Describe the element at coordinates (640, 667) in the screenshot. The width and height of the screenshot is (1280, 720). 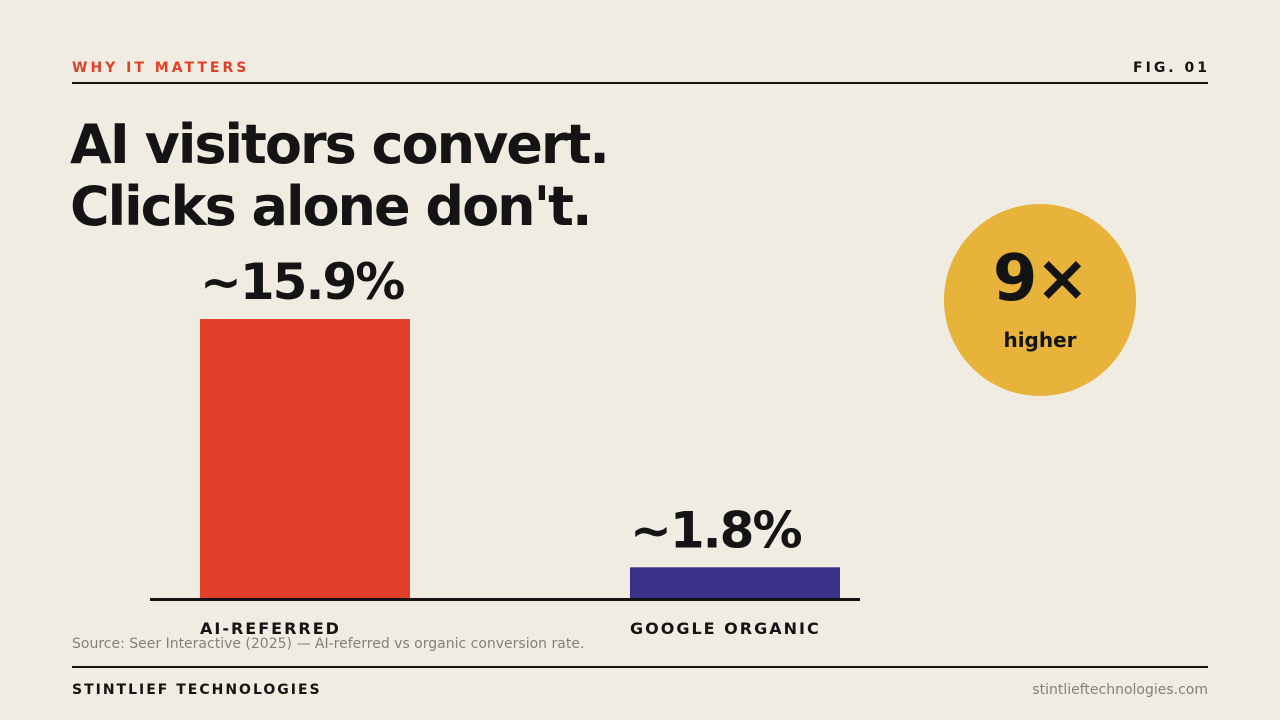
I see `bottom-divider` at that location.